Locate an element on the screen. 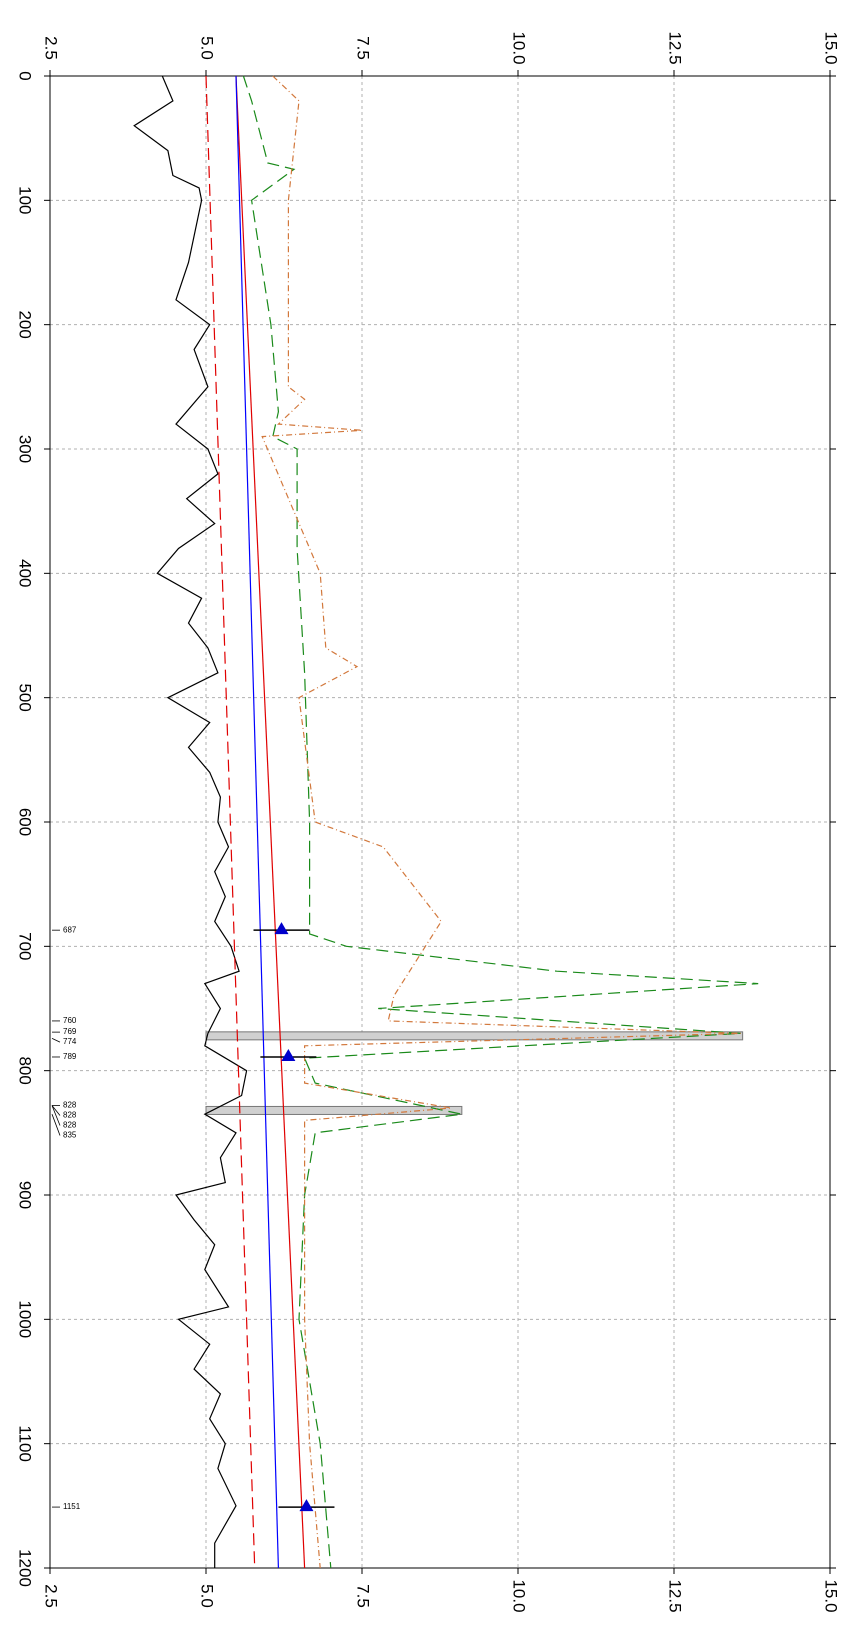  depth-tick-label: 1200 is located at coordinates (25, 1568).